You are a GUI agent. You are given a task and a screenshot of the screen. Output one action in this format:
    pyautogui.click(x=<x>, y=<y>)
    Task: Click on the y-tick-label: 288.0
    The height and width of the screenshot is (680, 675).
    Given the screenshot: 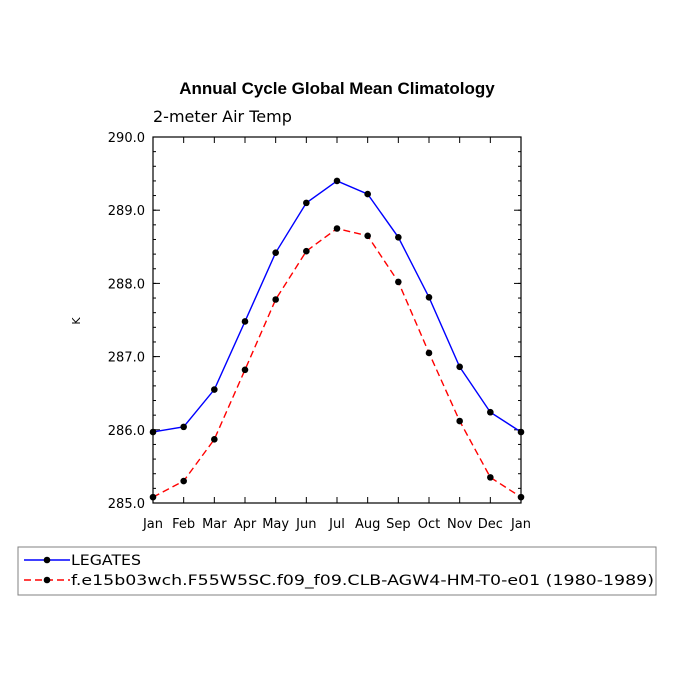 What is the action you would take?
    pyautogui.click(x=126, y=284)
    